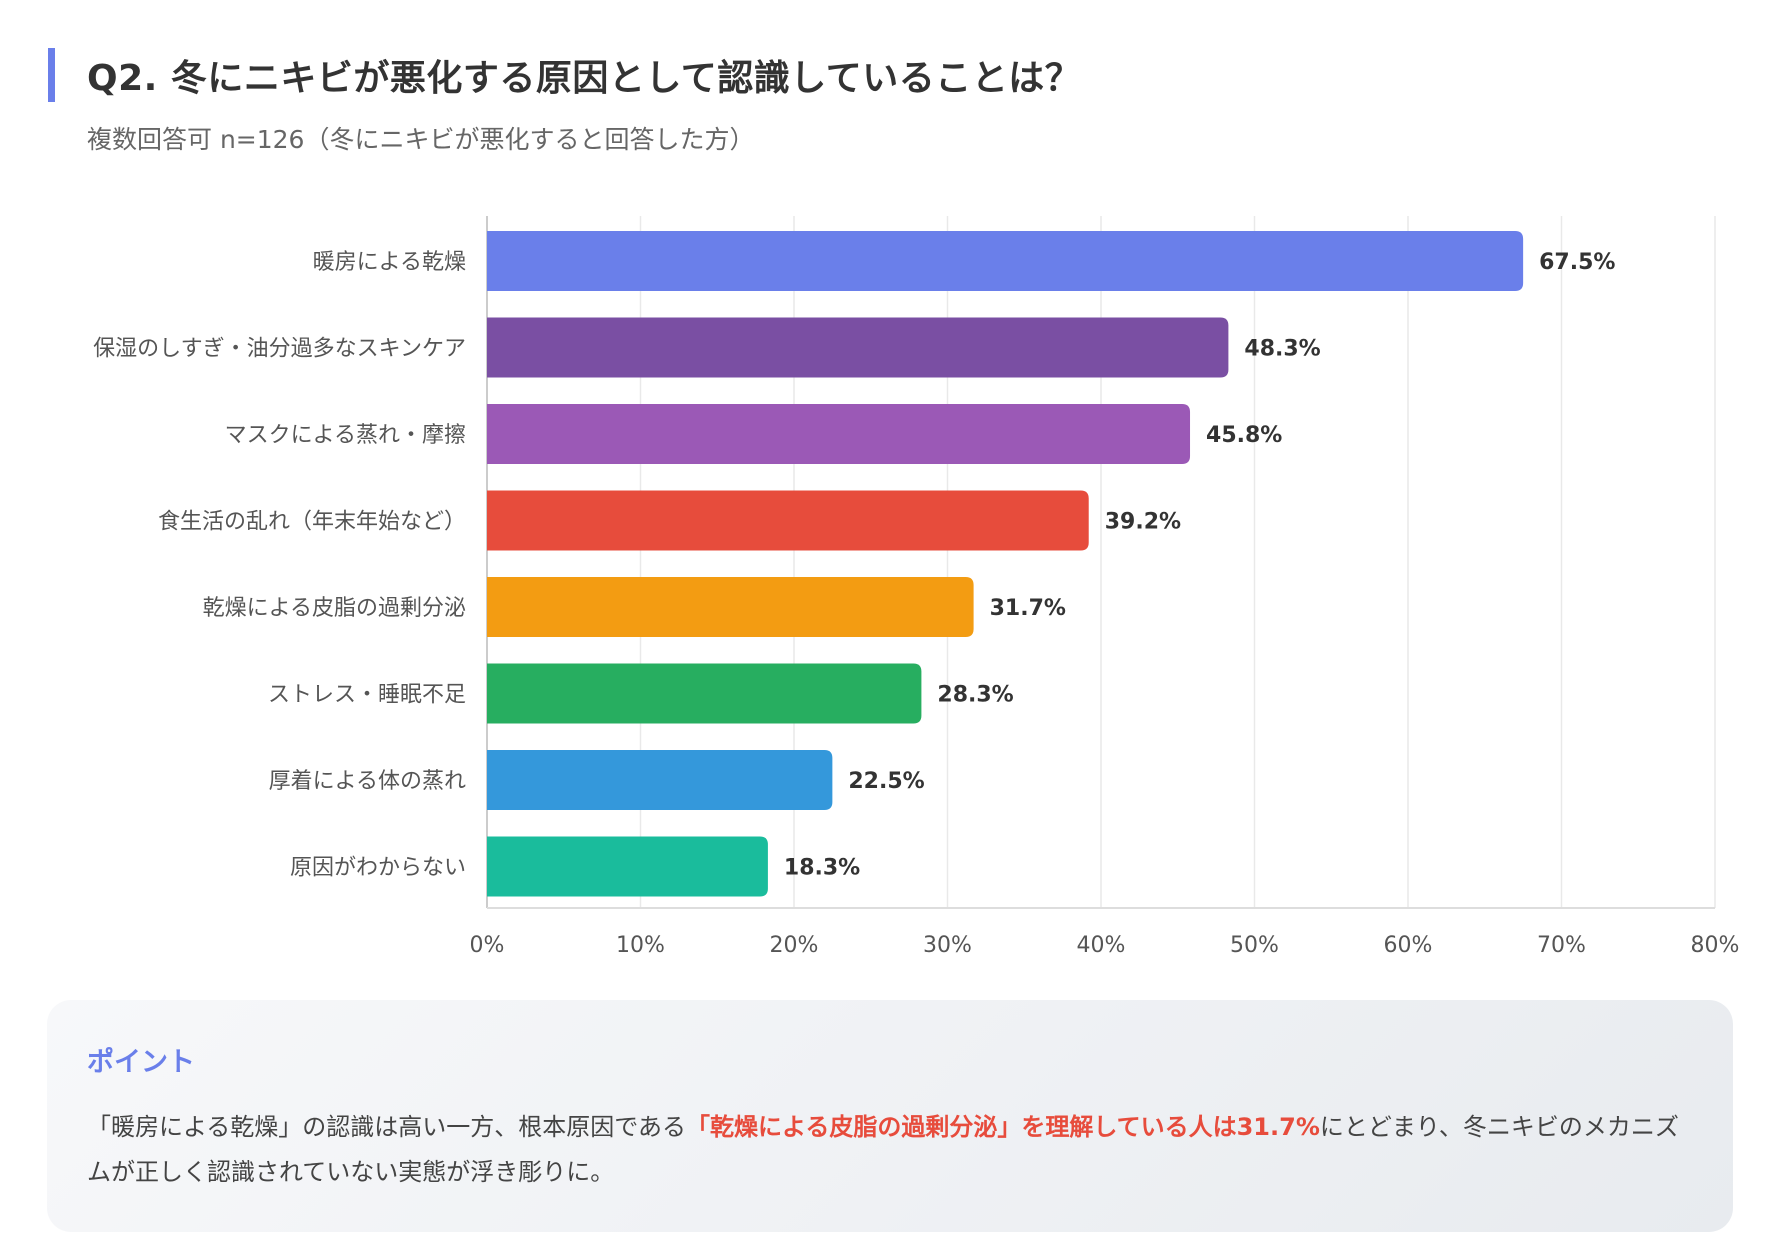 Image resolution: width=1770 pixels, height=1240 pixels. I want to click on value-label: 45.8%, so click(1244, 435).